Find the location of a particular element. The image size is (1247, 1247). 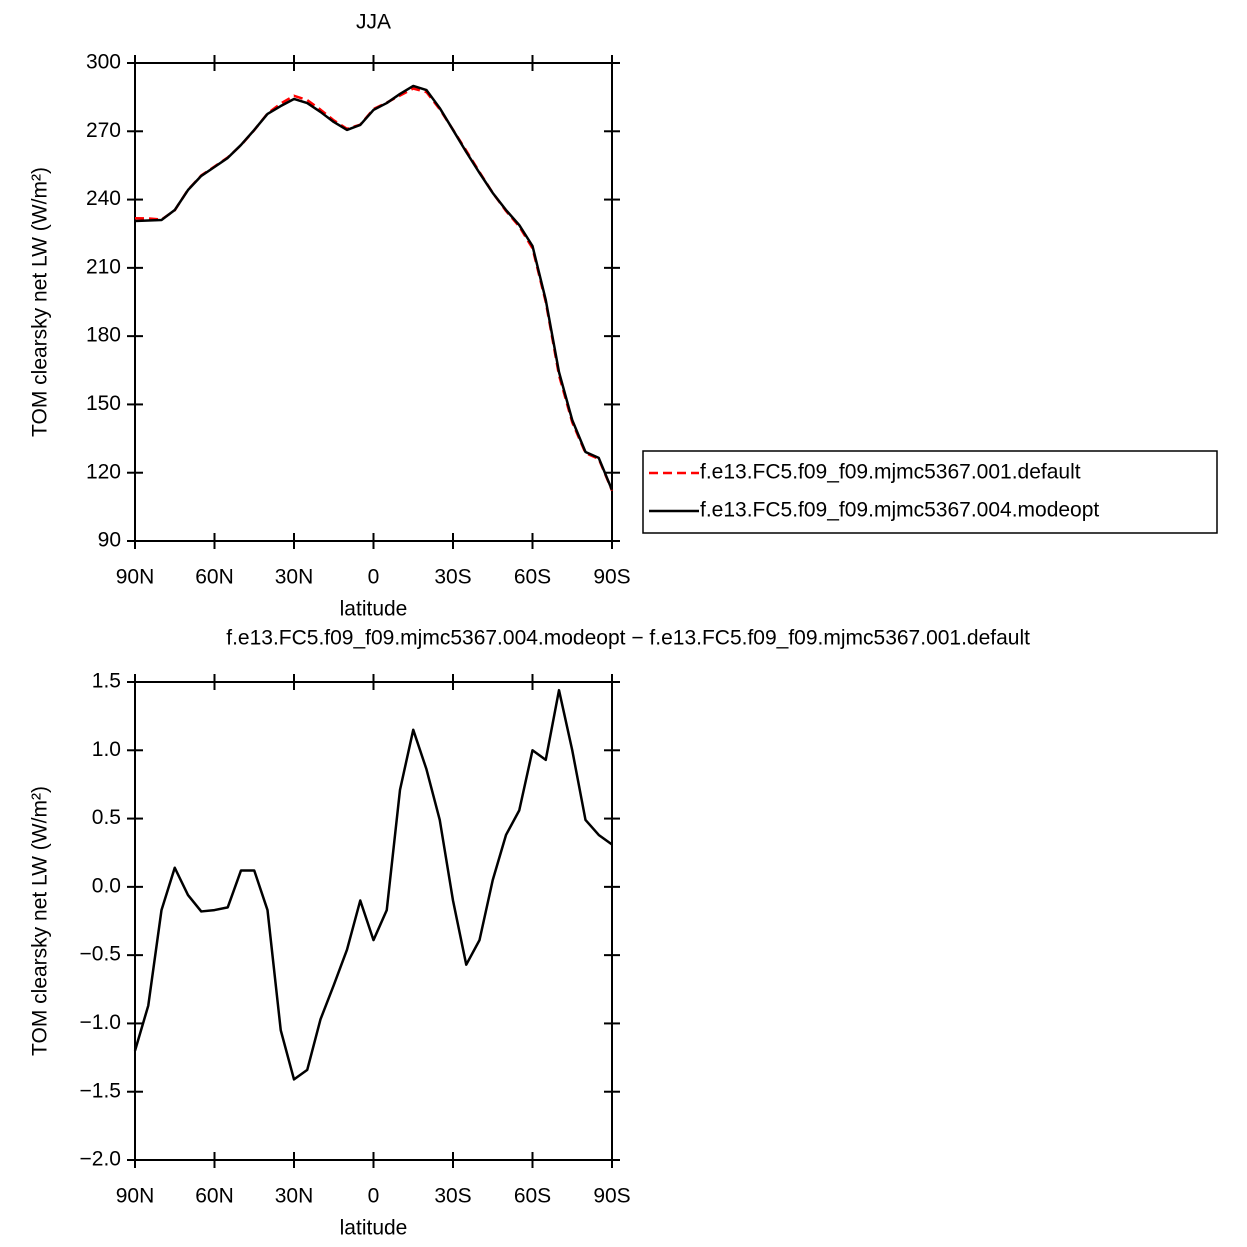

y-tick-label: 210 is located at coordinates (103, 266).